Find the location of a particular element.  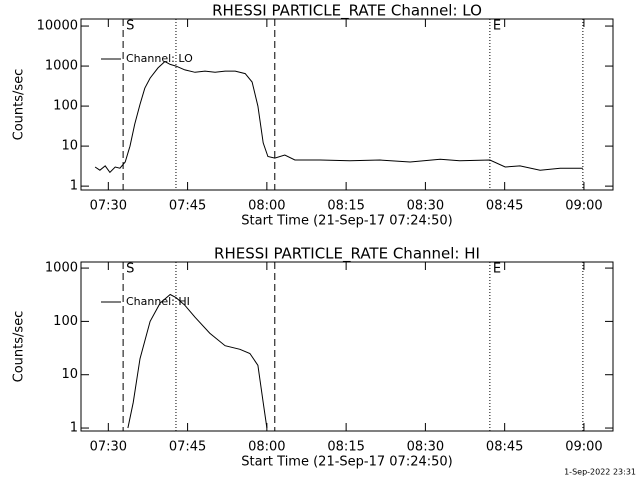

y-tick-label: 10000 is located at coordinates (57, 26).